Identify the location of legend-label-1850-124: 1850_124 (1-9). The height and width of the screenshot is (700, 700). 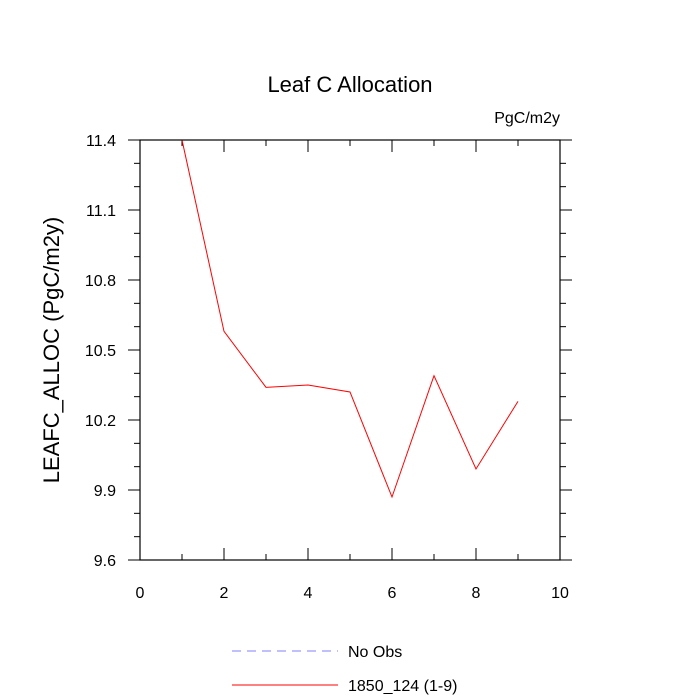
(402, 686).